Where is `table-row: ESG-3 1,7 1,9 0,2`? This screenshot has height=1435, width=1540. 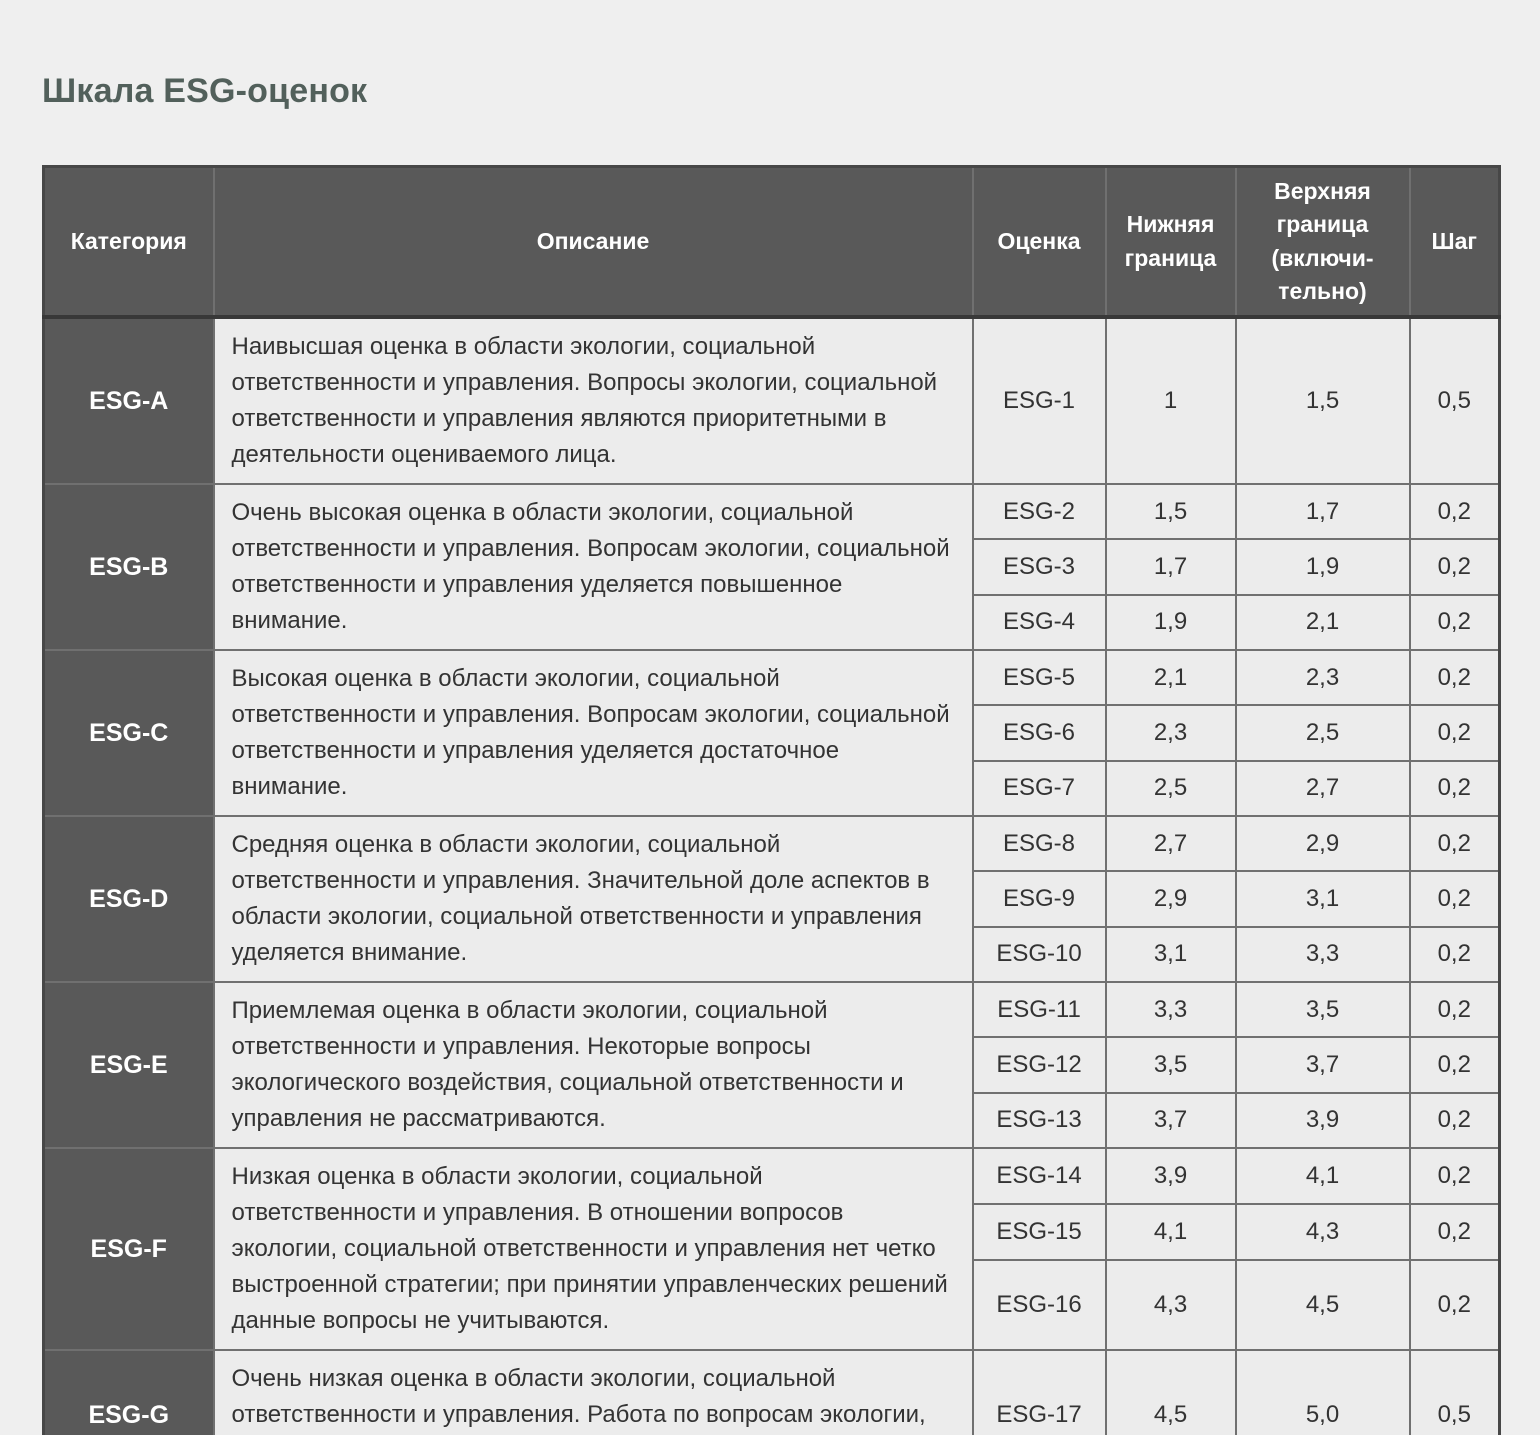
table-row: ESG-3 1,7 1,9 0,2 is located at coordinates (772, 567).